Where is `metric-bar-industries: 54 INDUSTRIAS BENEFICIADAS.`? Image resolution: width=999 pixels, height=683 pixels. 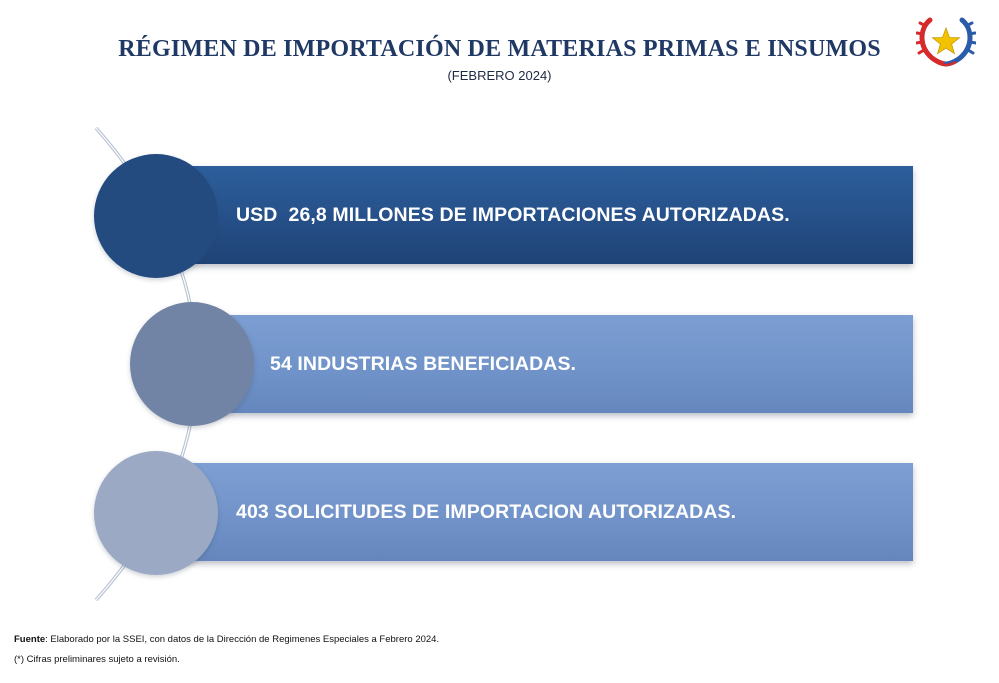
metric-bar-industries: 54 INDUSTRIAS BENEFICIADAS. is located at coordinates (552, 364).